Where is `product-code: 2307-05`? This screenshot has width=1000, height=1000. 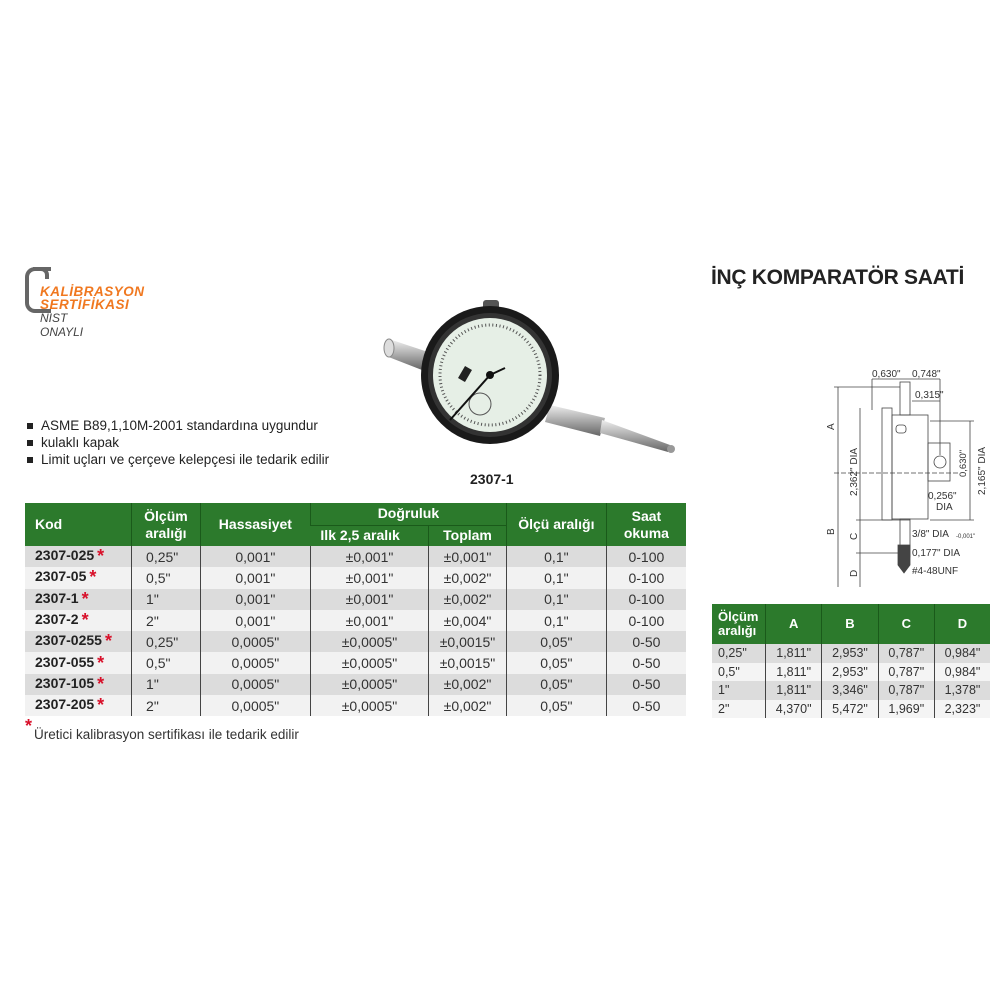
product-code: 2307-05 is located at coordinates (61, 576).